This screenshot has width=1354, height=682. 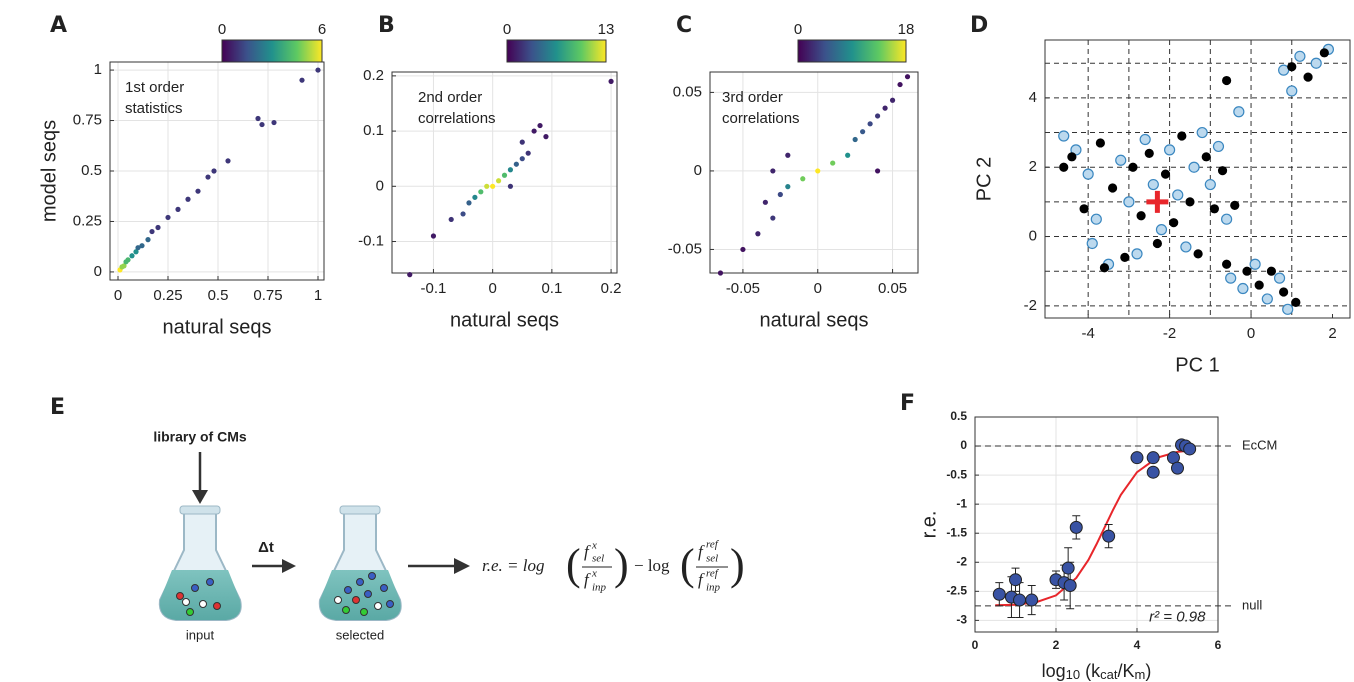 What do you see at coordinates (1169, 333) in the screenshot?
I see `x-tick-label: -2` at bounding box center [1169, 333].